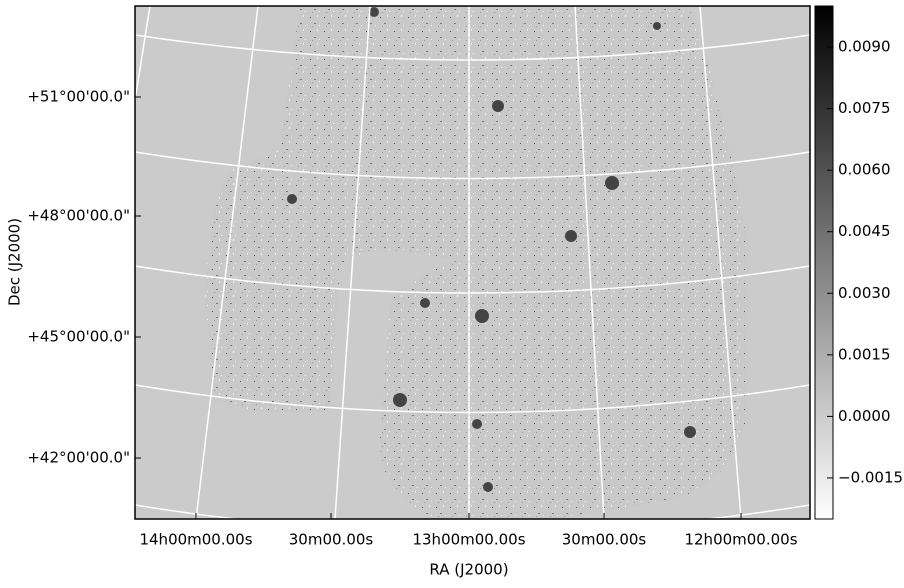 The image size is (904, 588). What do you see at coordinates (864, 47) in the screenshot?
I see `colorbar-tick-label: 0.0090` at bounding box center [864, 47].